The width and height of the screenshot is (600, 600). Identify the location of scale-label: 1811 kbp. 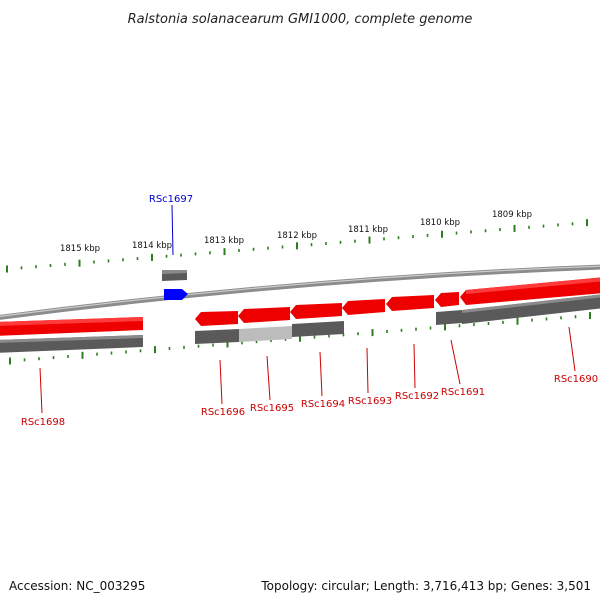
(368, 230).